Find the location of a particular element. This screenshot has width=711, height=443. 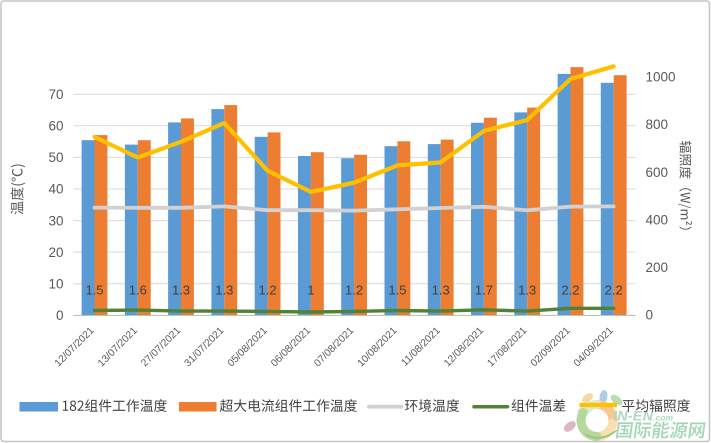

svg-text: 30 is located at coordinates (55, 220).